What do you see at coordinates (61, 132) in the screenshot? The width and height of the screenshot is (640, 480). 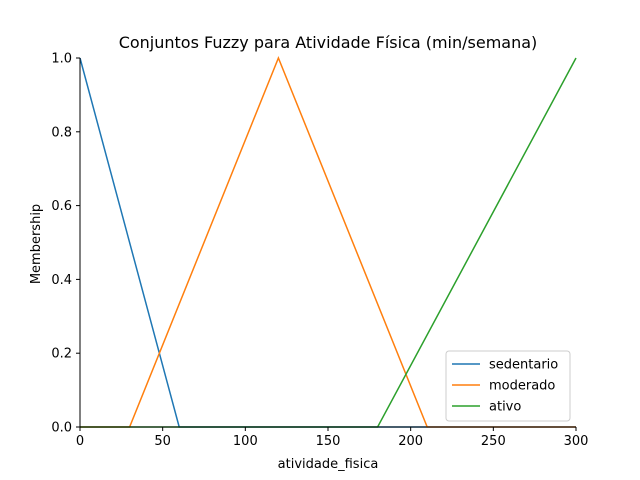 I see `y-tick-label: 0.8` at bounding box center [61, 132].